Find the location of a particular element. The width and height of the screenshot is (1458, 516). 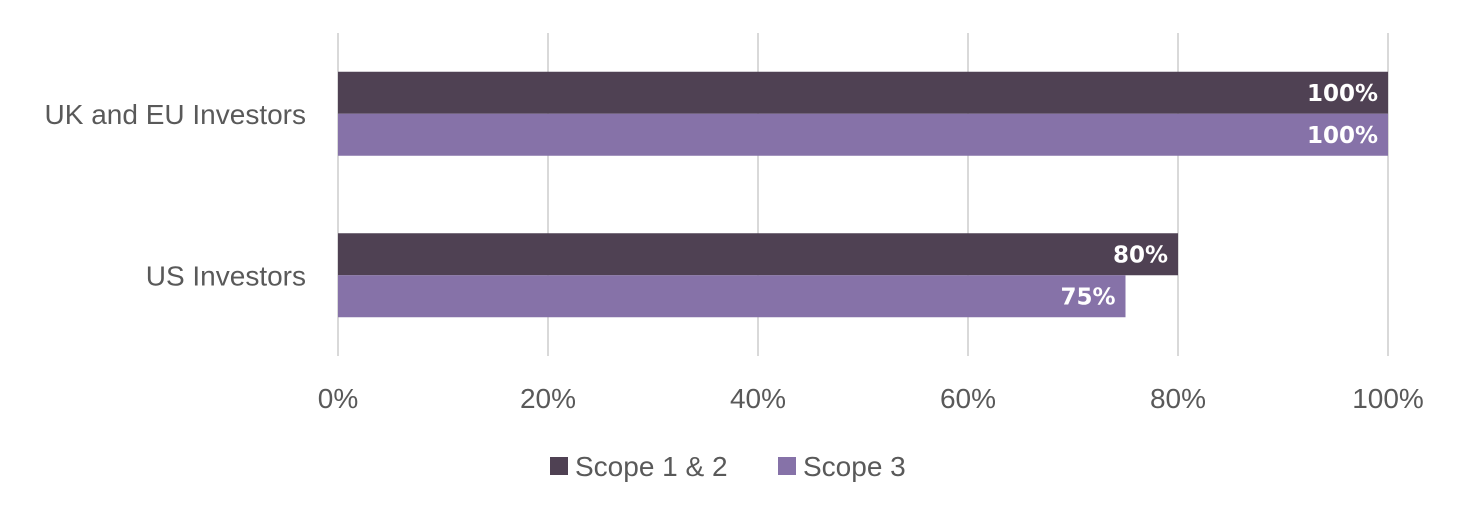

legend: Scope 1 & 2 Scope 3 is located at coordinates (728, 466).